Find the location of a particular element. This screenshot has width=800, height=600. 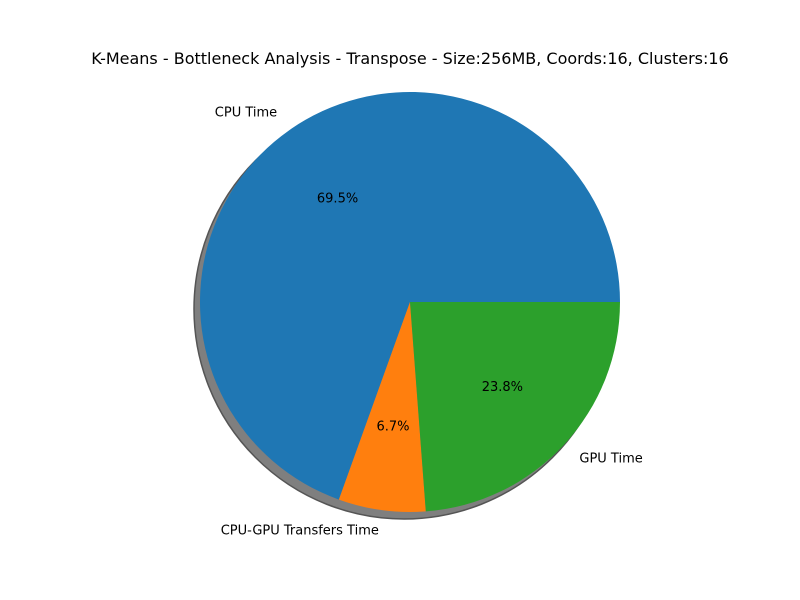

slice-label-cpu-time: CPU Time is located at coordinates (246, 113).